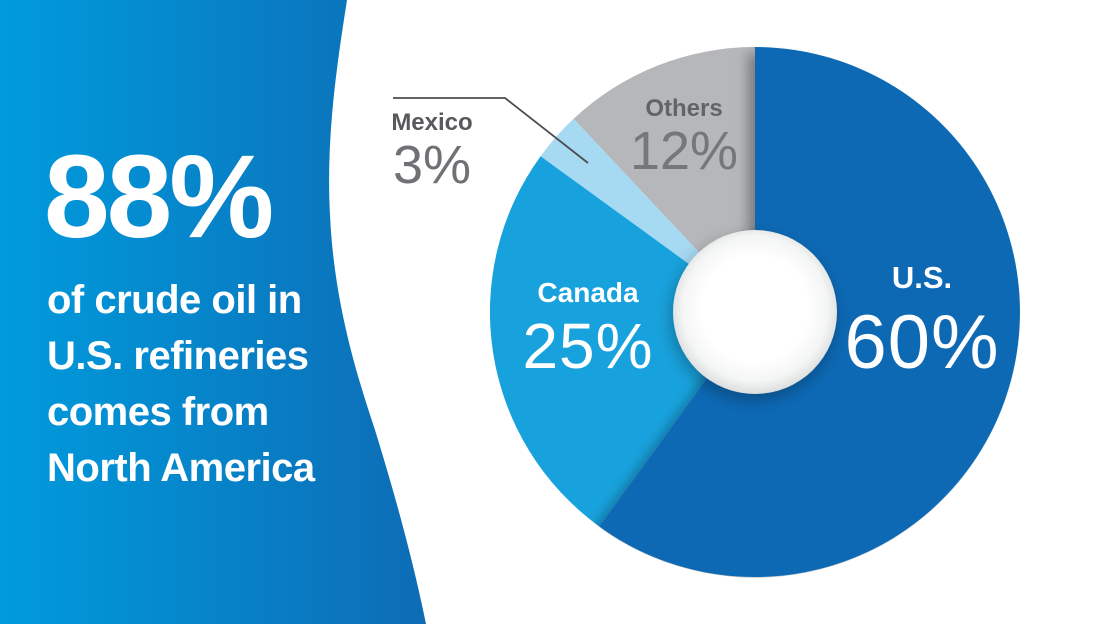 The height and width of the screenshot is (624, 1110). I want to click on slice-name: Mexico, so click(432, 122).